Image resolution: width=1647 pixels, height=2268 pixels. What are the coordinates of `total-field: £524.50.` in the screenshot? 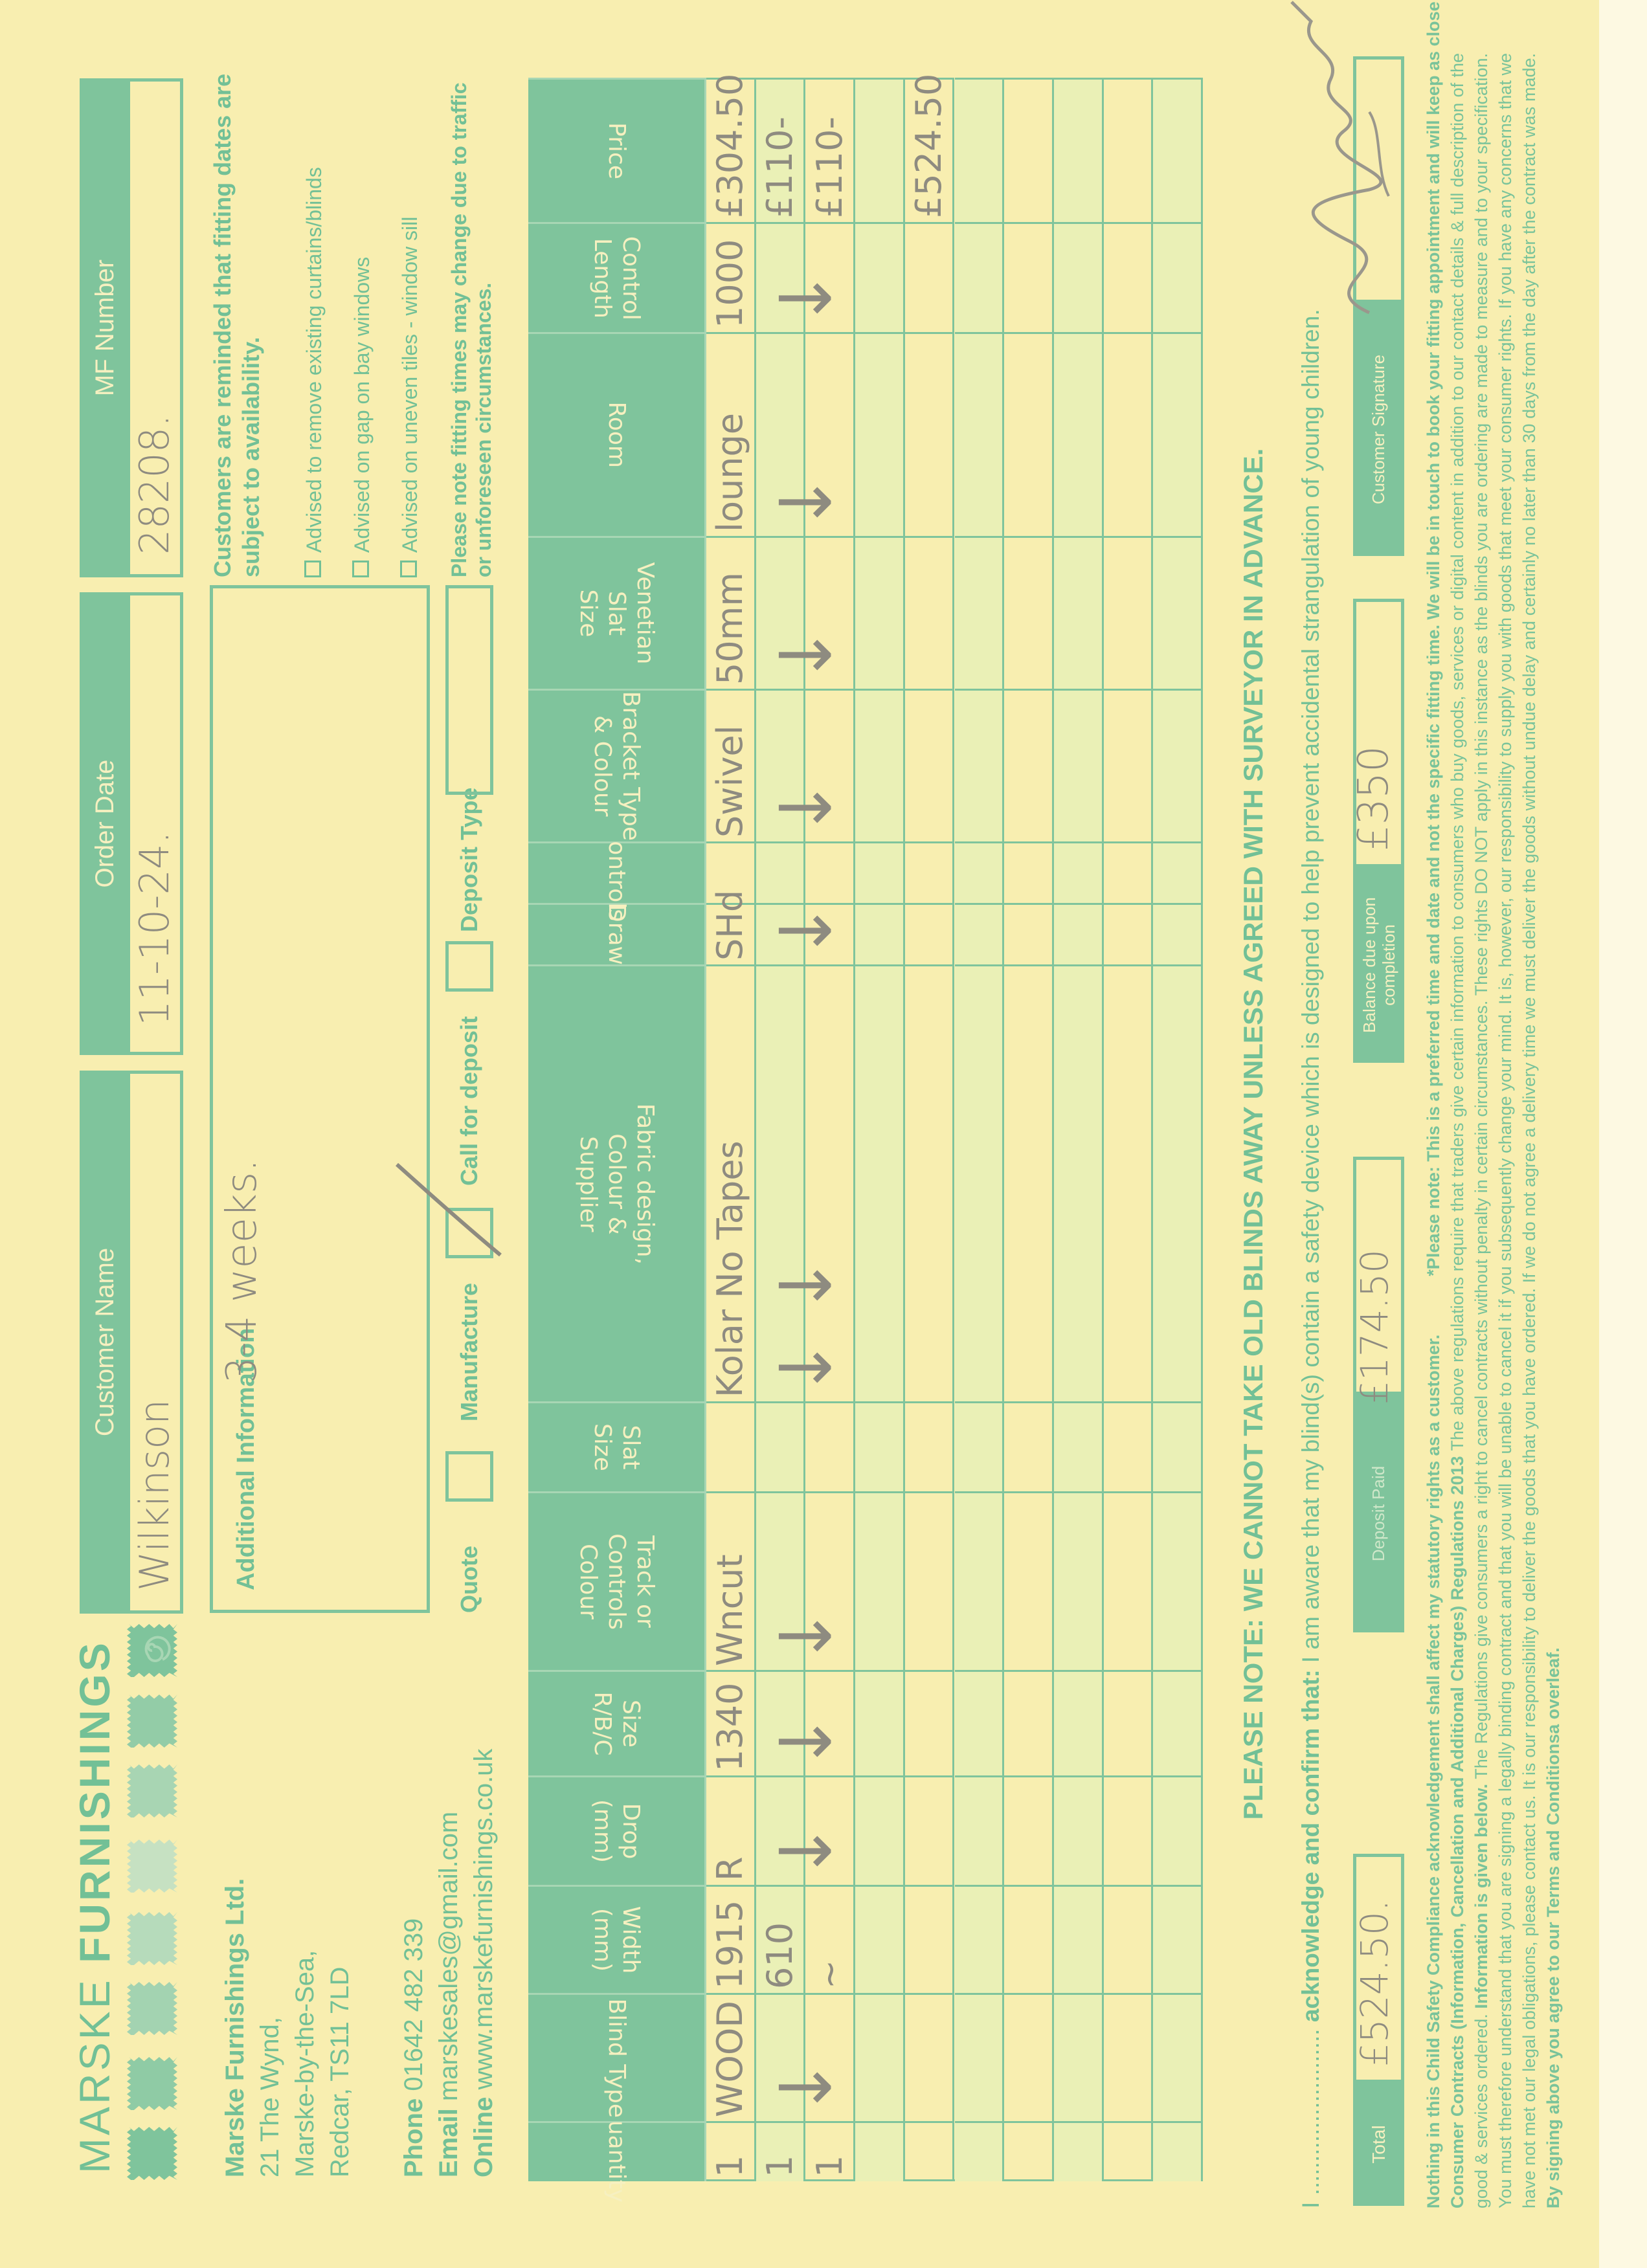 It's located at (1378, 1968).